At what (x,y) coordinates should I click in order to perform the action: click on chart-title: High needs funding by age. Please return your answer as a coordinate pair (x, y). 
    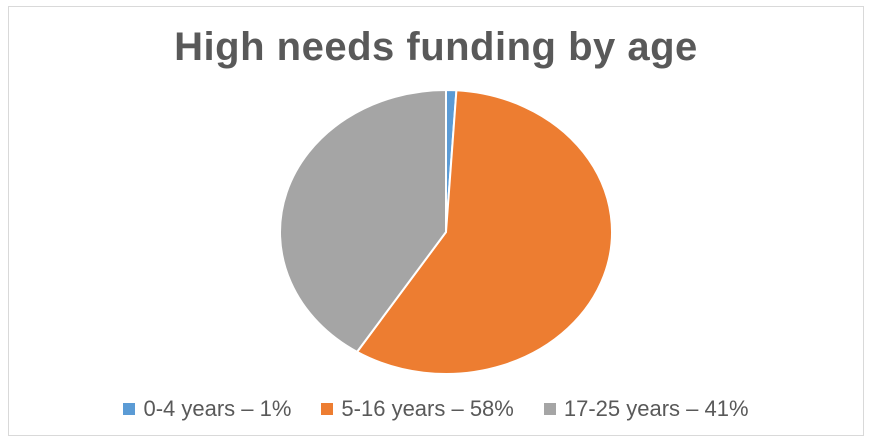
    Looking at the image, I should click on (436, 47).